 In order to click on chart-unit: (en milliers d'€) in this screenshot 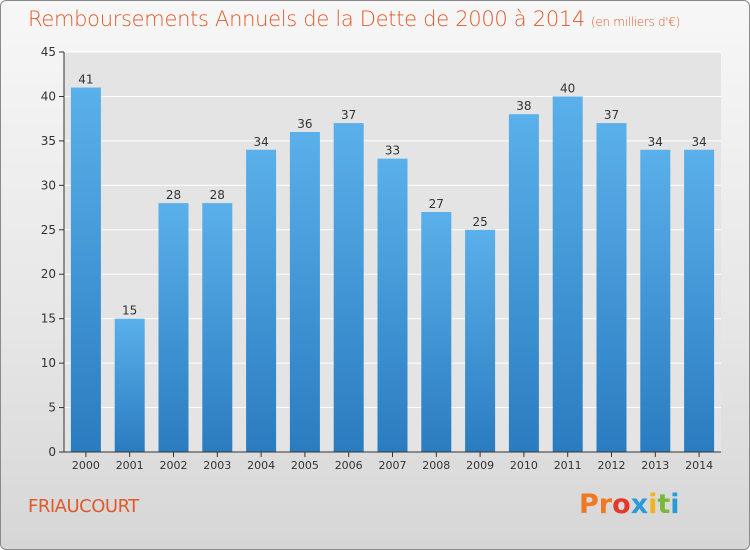, I will do `click(636, 22)`.